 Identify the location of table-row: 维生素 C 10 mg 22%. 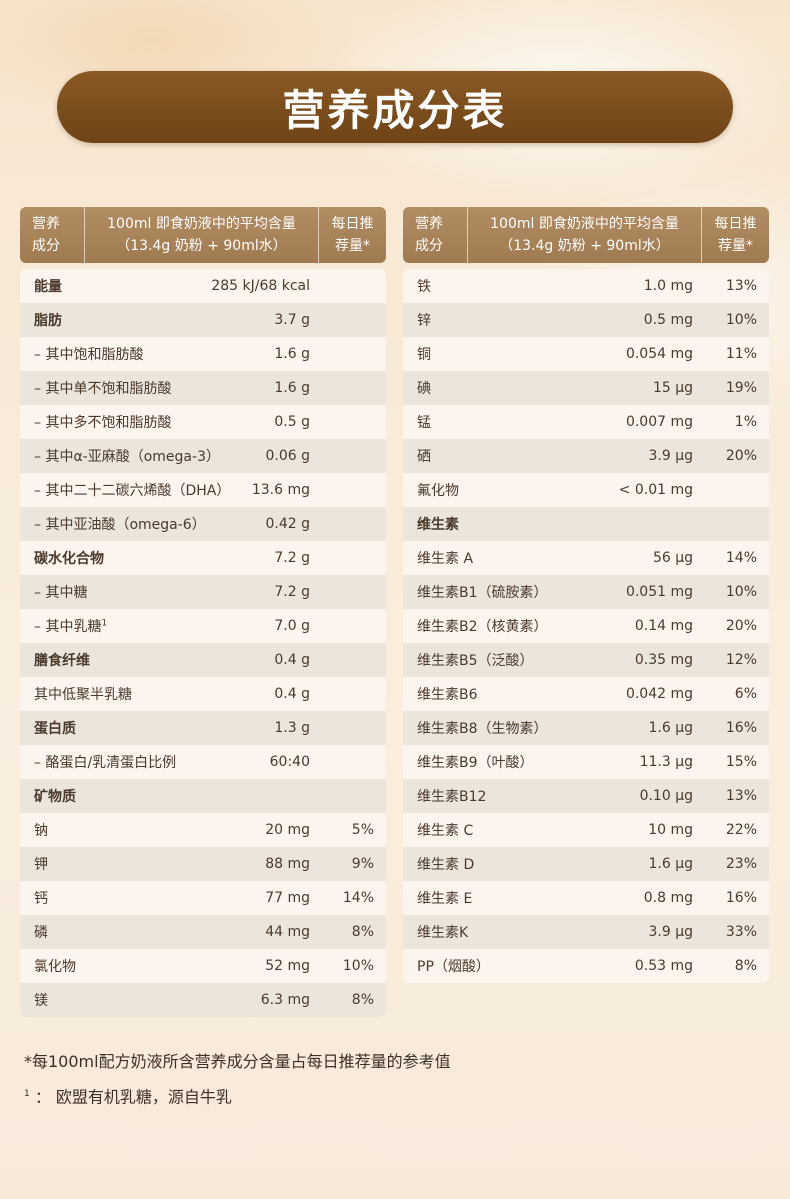
(586, 830).